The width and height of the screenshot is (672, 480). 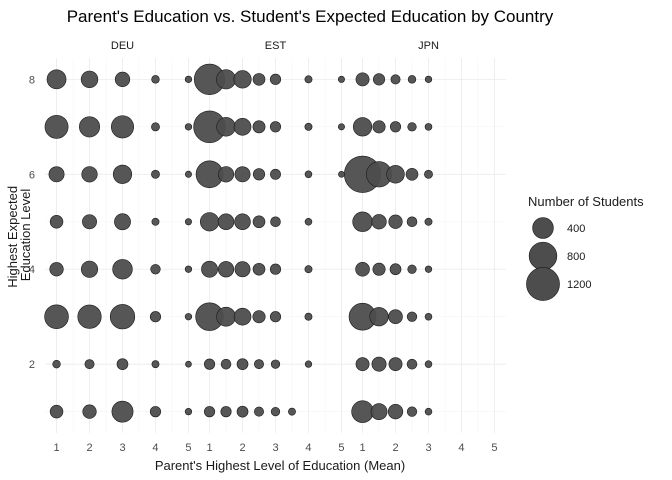 What do you see at coordinates (585, 247) in the screenshot?
I see `size-legend: Number of Students 400 800 1200` at bounding box center [585, 247].